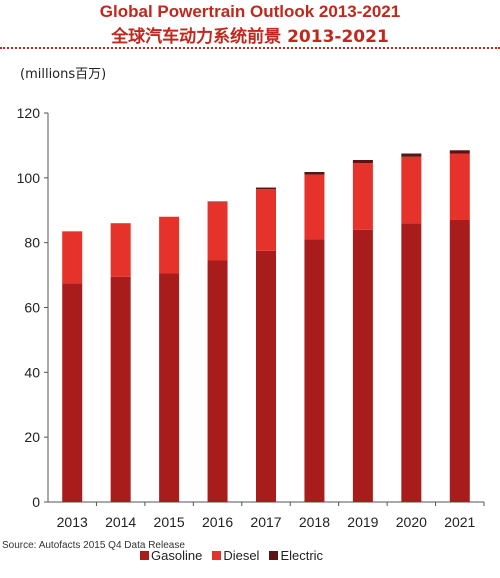 This screenshot has width=500, height=578. What do you see at coordinates (144, 555) in the screenshot?
I see `legend-swatch-gasoline` at bounding box center [144, 555].